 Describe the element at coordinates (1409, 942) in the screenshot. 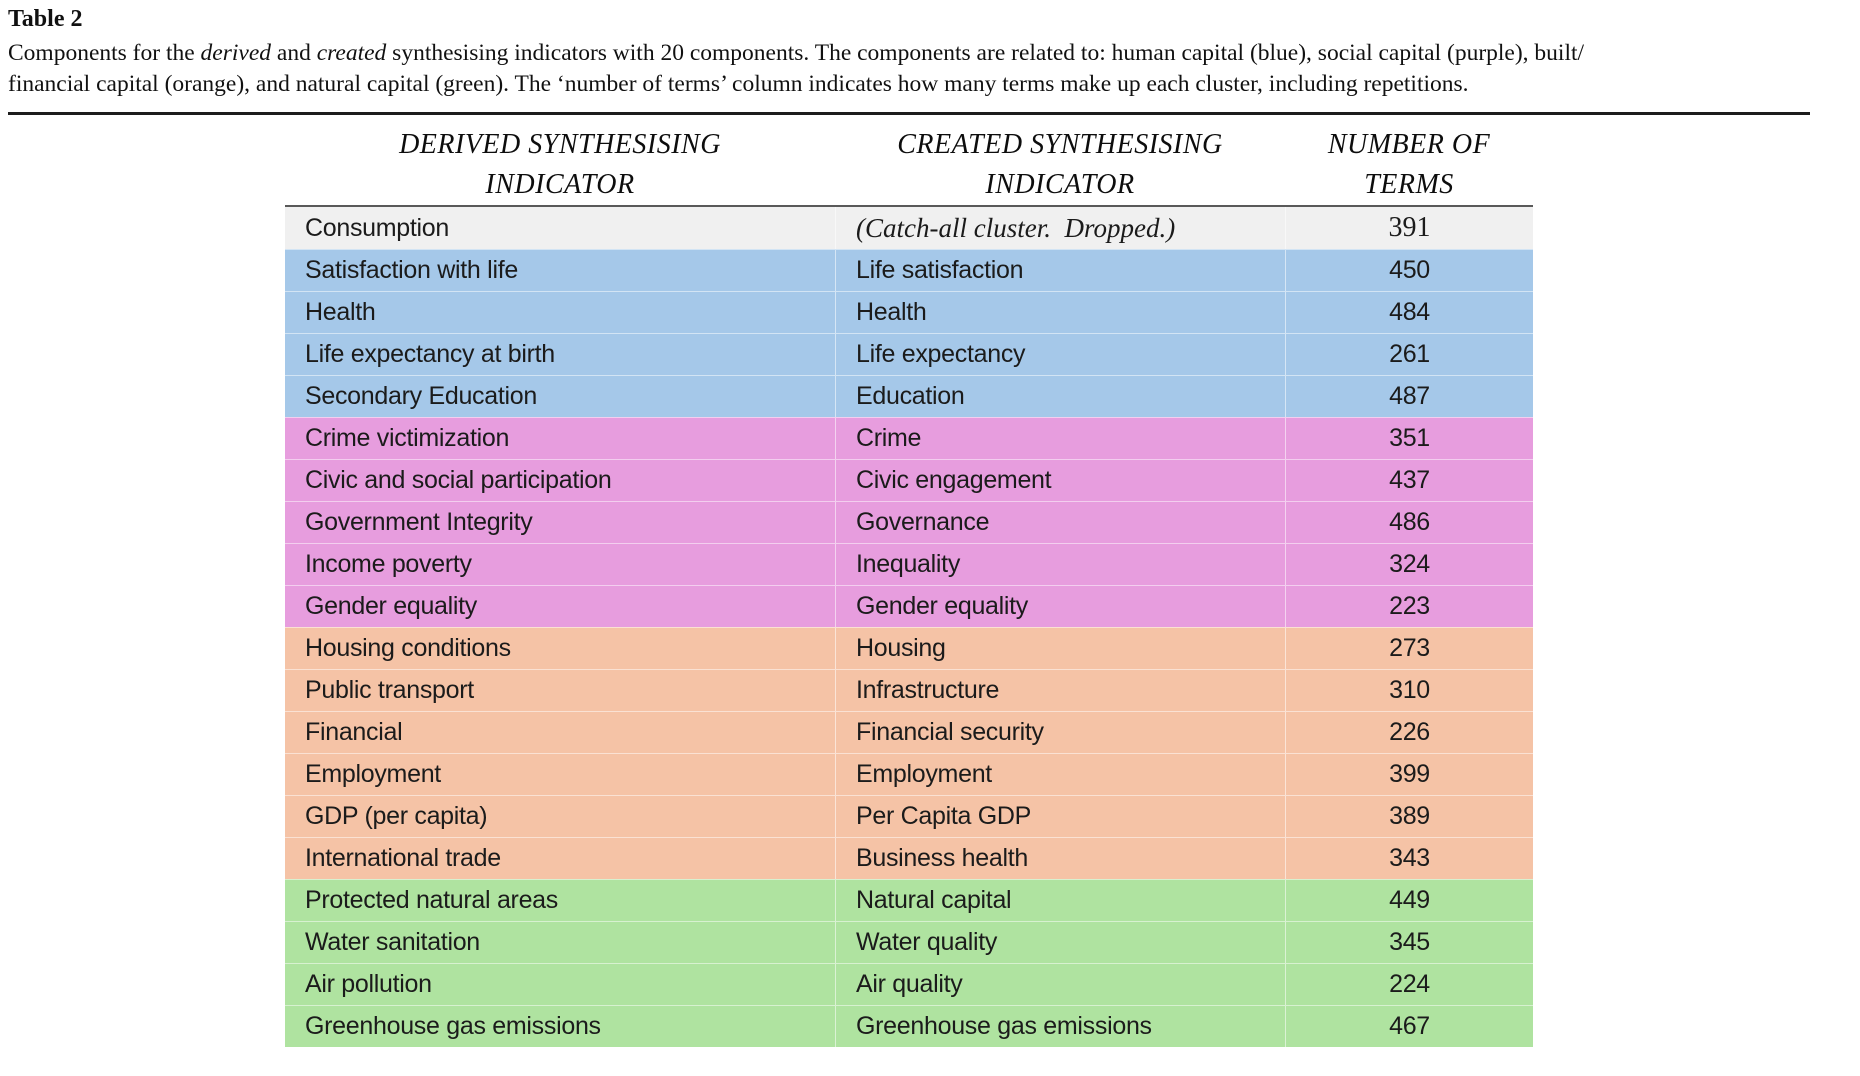

I see `number-of-terms-cell: 345` at that location.